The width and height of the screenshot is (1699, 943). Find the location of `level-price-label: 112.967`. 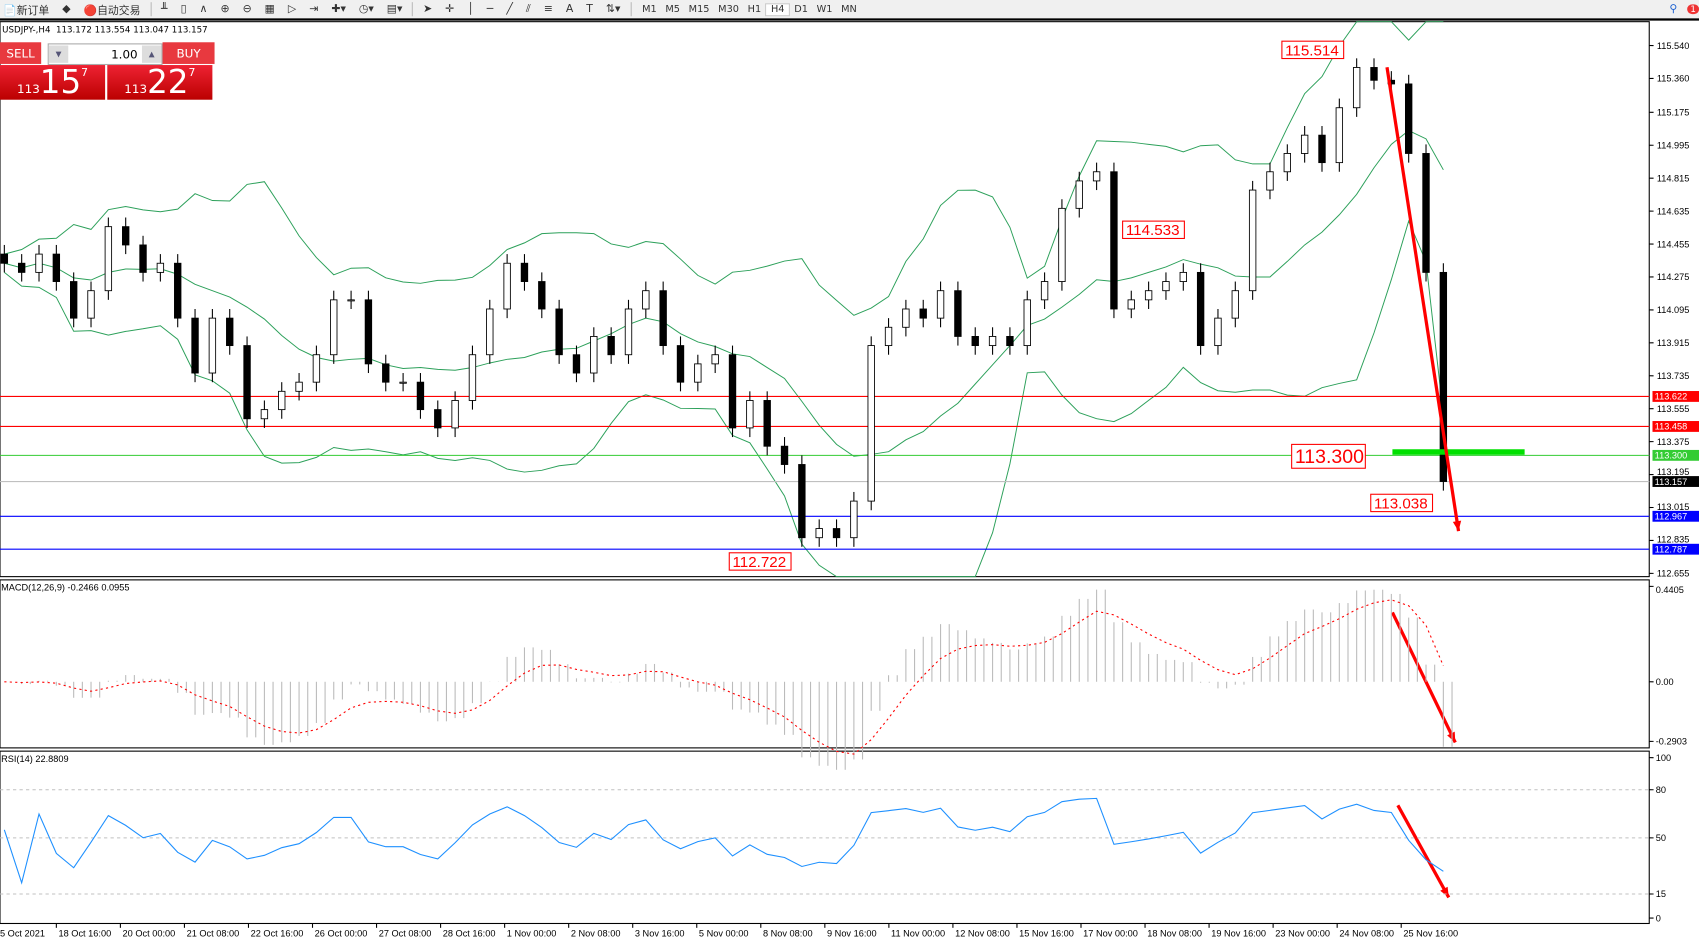

level-price-label: 112.967 is located at coordinates (1671, 517).